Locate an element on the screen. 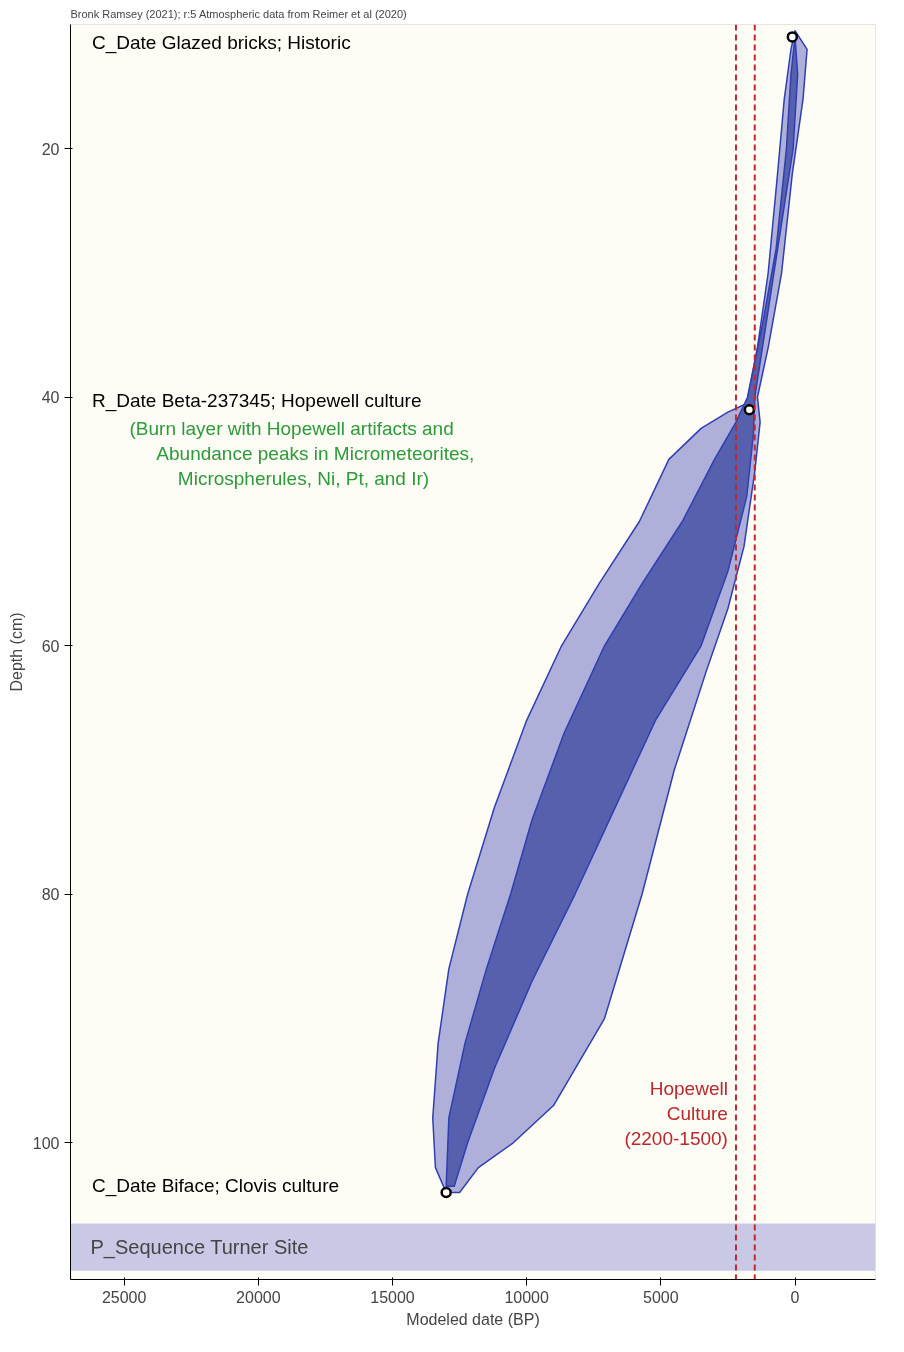 This screenshot has width=904, height=1352. annotation: Hopewell is located at coordinates (688, 1089).